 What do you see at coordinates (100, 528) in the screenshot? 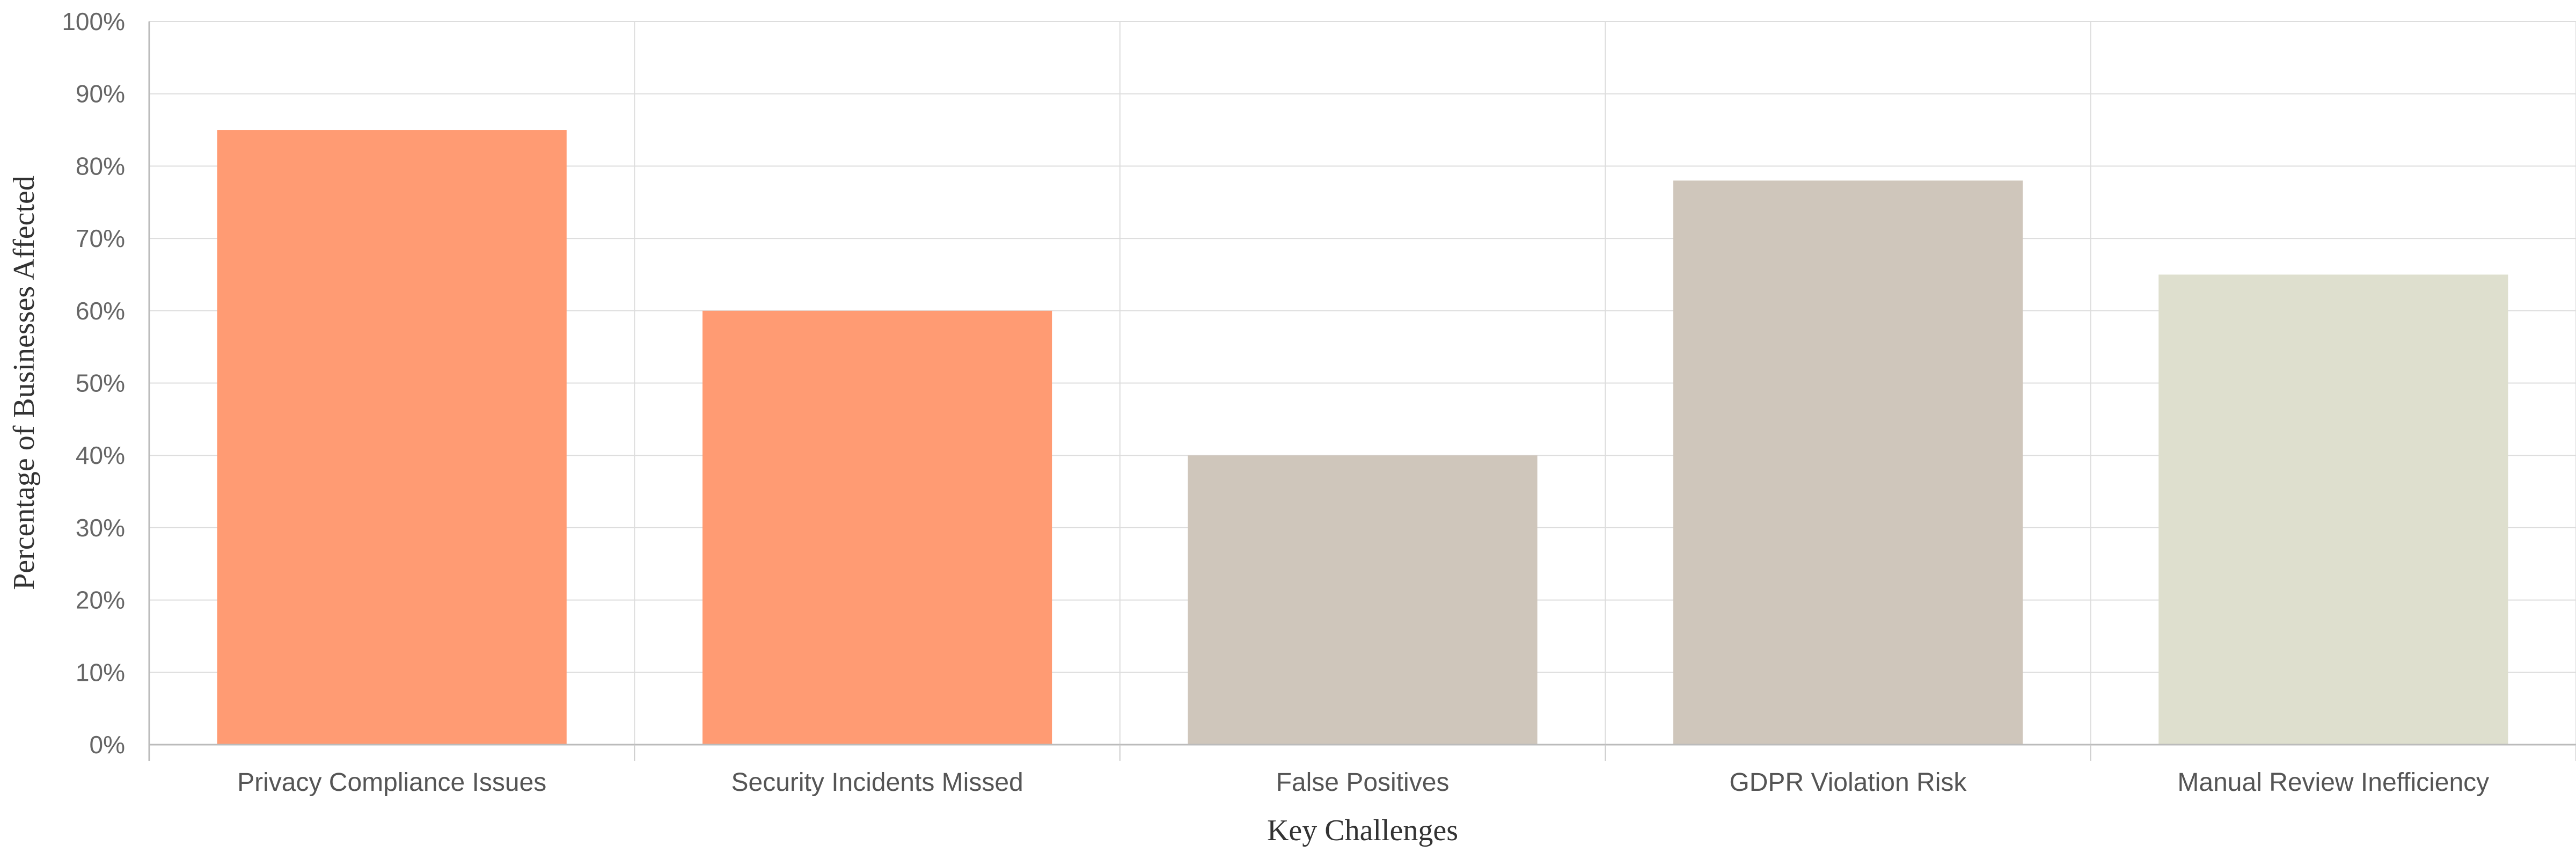
I see `y-tick-label: 30%` at bounding box center [100, 528].